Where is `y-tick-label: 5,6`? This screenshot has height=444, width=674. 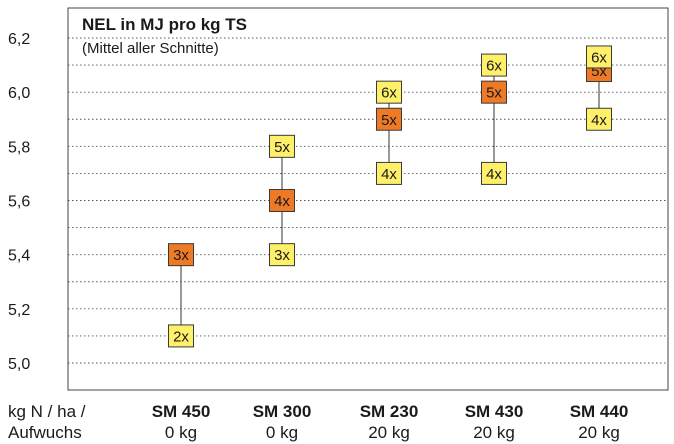 y-tick-label: 5,6 is located at coordinates (19, 202).